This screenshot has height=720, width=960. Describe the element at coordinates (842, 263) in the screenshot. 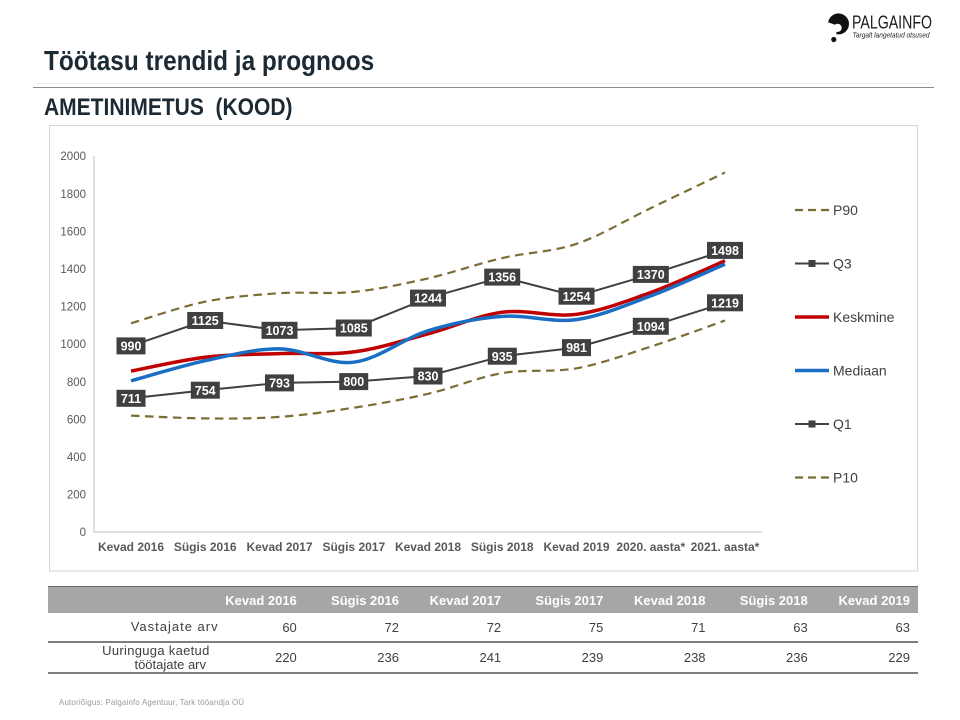

I see `svg-text: Q3` at that location.